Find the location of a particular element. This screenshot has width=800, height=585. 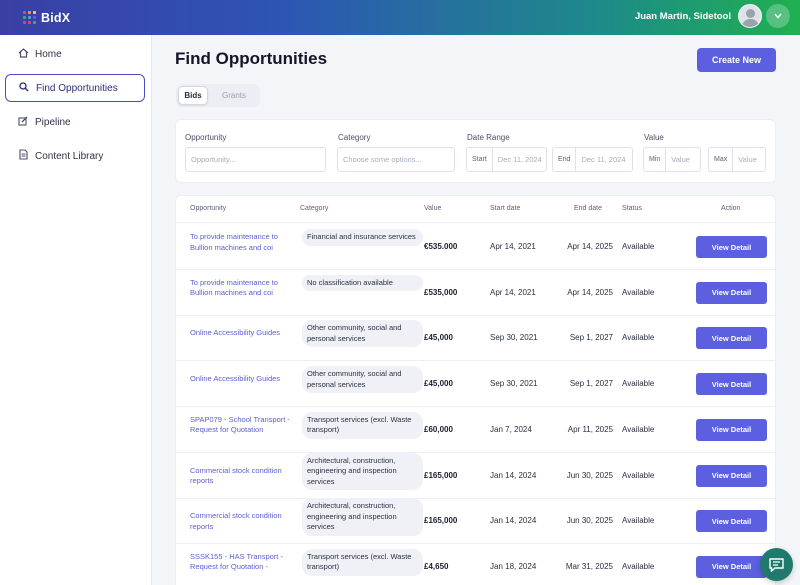

value-cell: £165,000 is located at coordinates (441, 475).